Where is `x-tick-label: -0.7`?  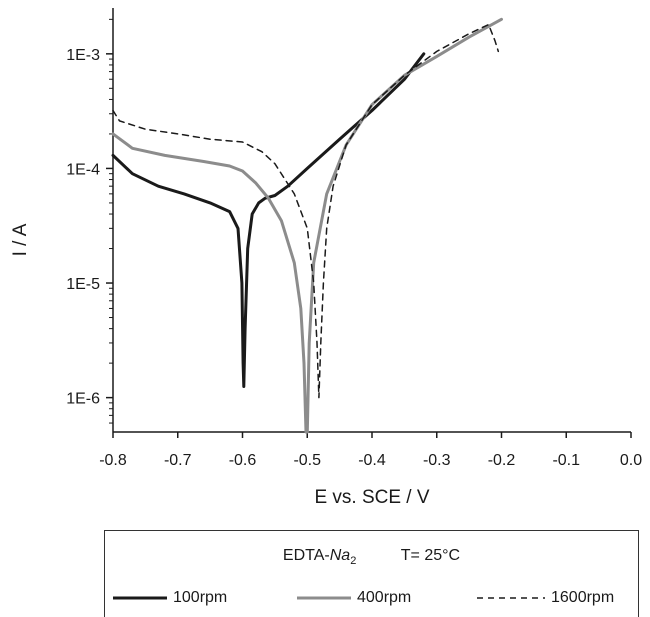 x-tick-label: -0.7 is located at coordinates (178, 460).